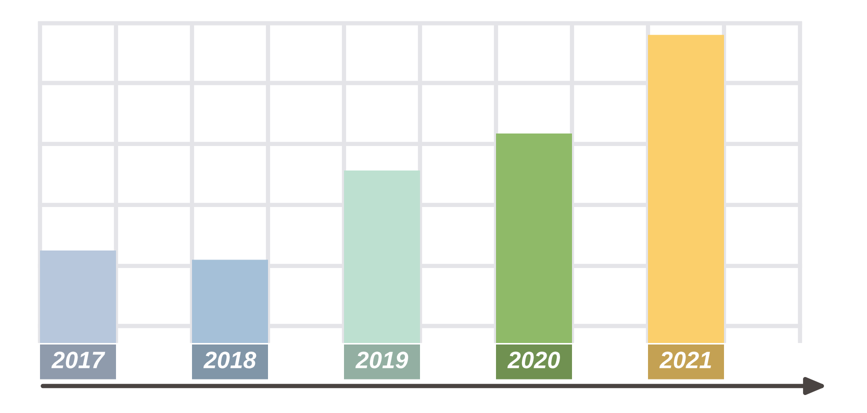 The height and width of the screenshot is (413, 867). What do you see at coordinates (229, 360) in the screenshot?
I see `x-tick-label: 2018` at bounding box center [229, 360].